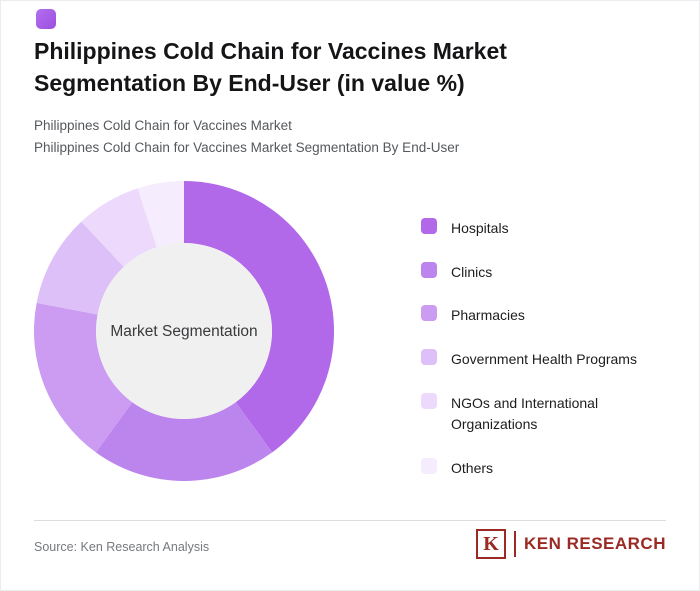 The width and height of the screenshot is (700, 591). I want to click on legend-label: Others, so click(472, 468).